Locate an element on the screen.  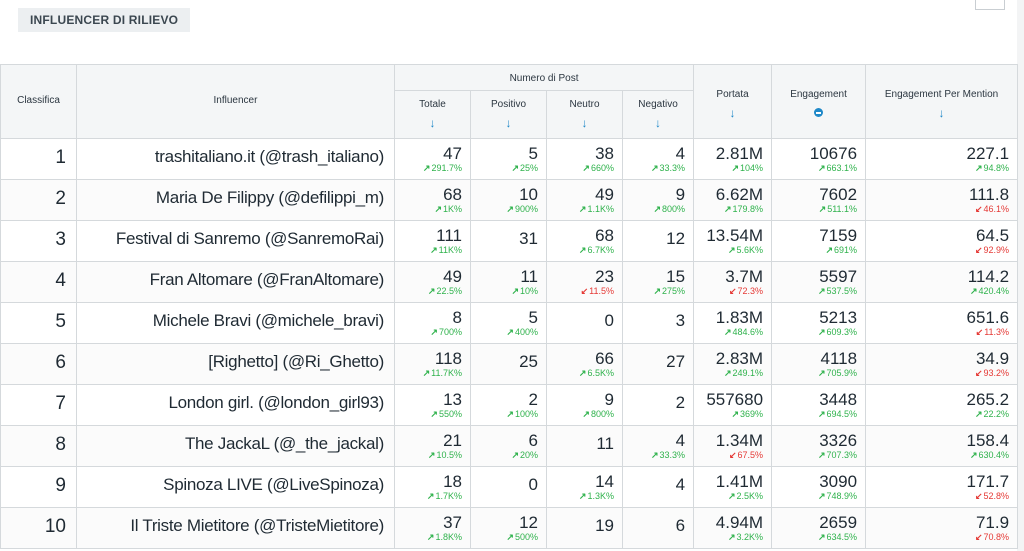
header-engagement-per-mention: Engagement Per Mention ↓ is located at coordinates (942, 101).